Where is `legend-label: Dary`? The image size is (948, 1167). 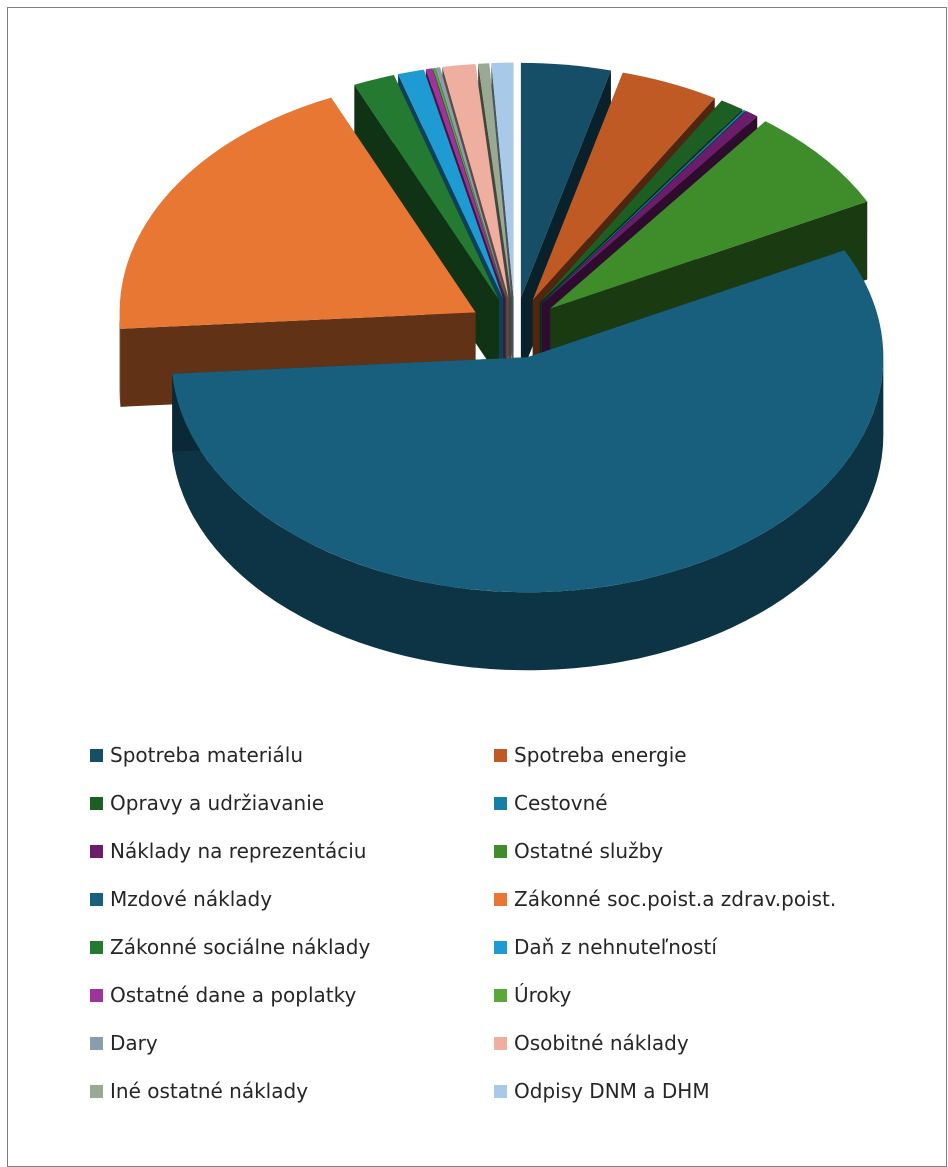 legend-label: Dary is located at coordinates (134, 1043).